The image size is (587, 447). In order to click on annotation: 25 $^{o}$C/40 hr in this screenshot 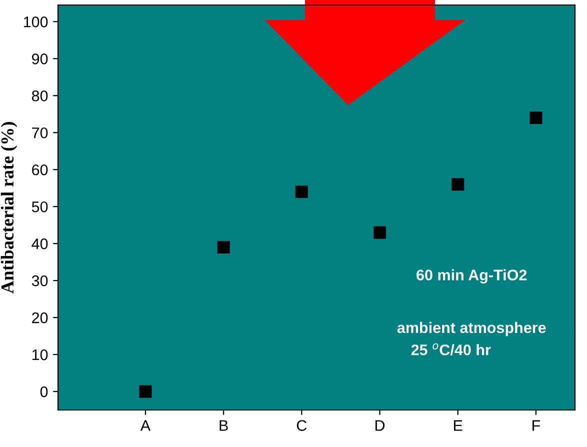, I will do `click(451, 349)`.